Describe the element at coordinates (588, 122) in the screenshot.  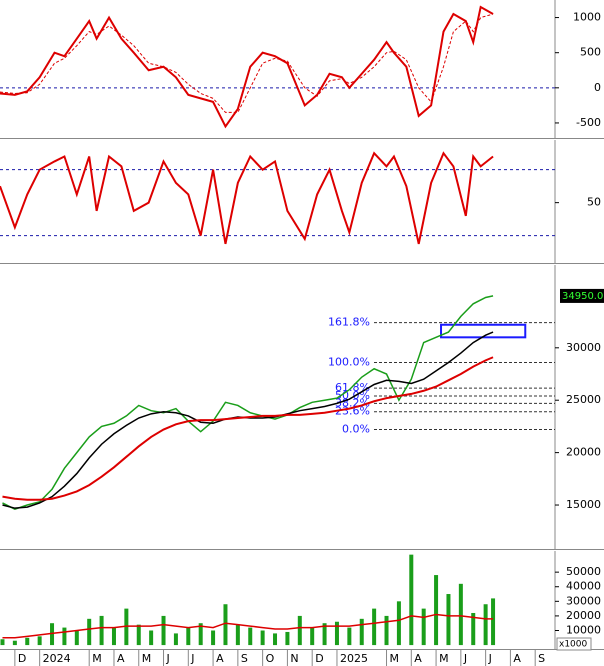
I see `y-tick-label: -500` at that location.